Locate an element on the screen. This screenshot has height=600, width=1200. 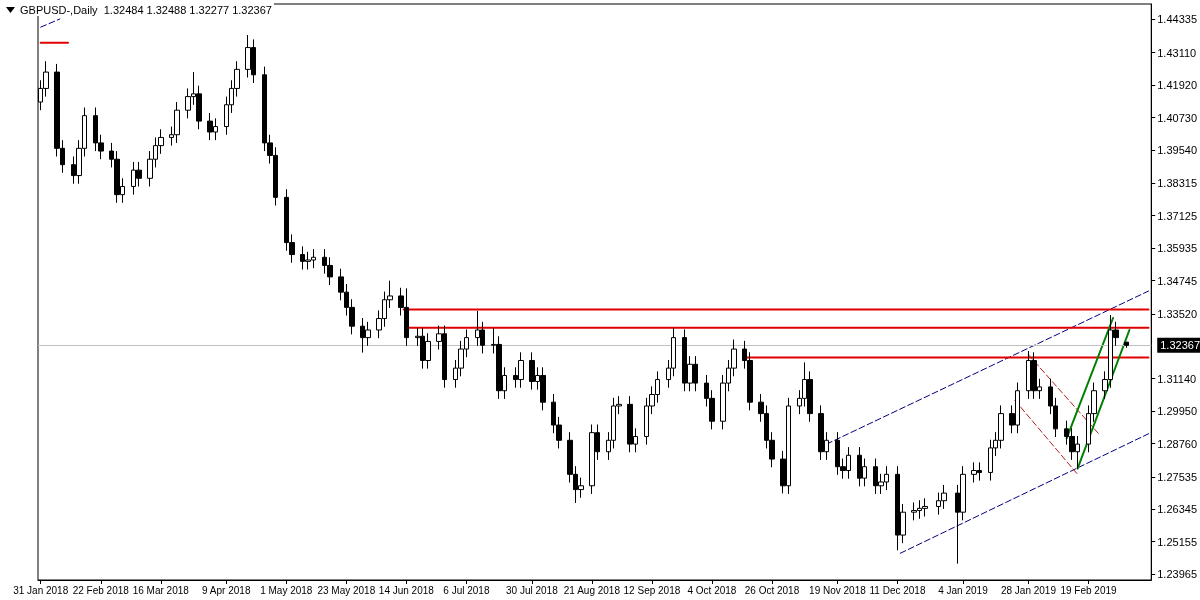
x-tick-label: 19 Nov 2018 is located at coordinates (838, 590).